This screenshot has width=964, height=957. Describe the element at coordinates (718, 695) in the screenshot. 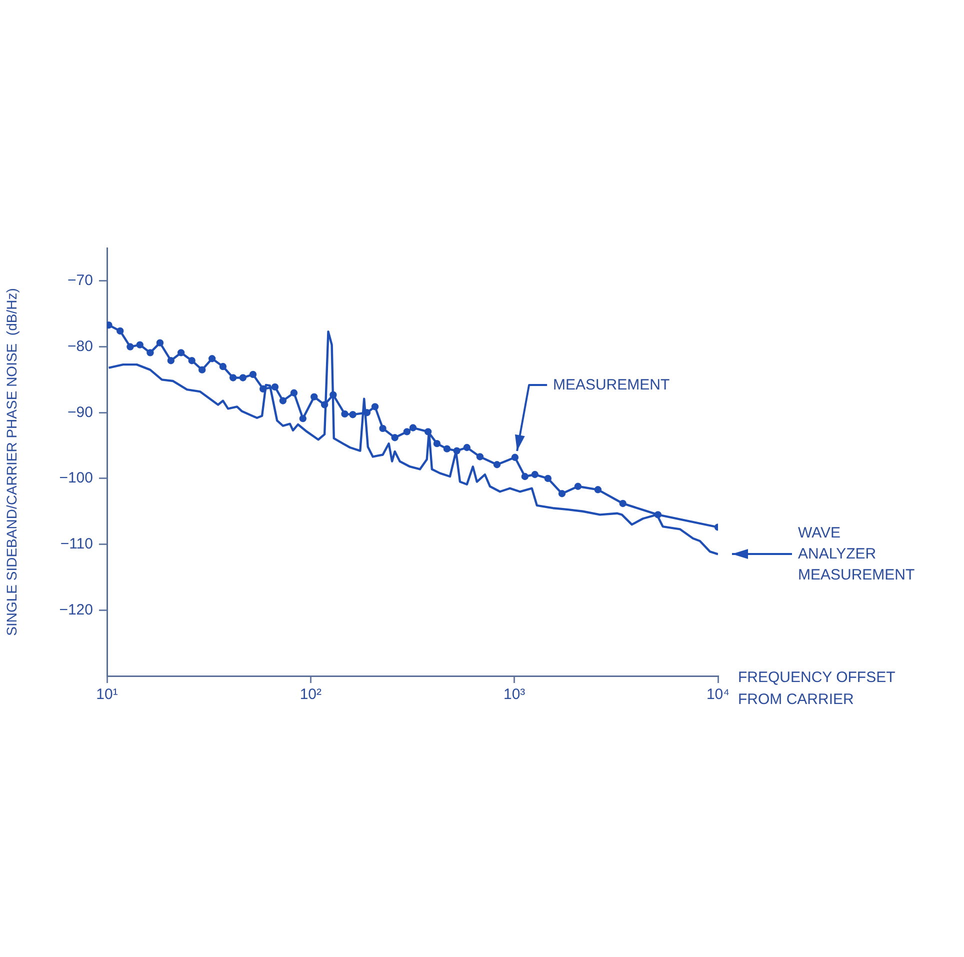

I see `x-tick-label: 10⁴` at that location.